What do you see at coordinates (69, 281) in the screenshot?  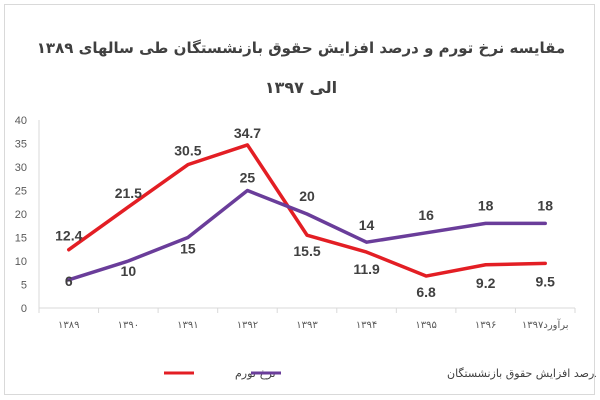 I see `data-label: 6` at bounding box center [69, 281].